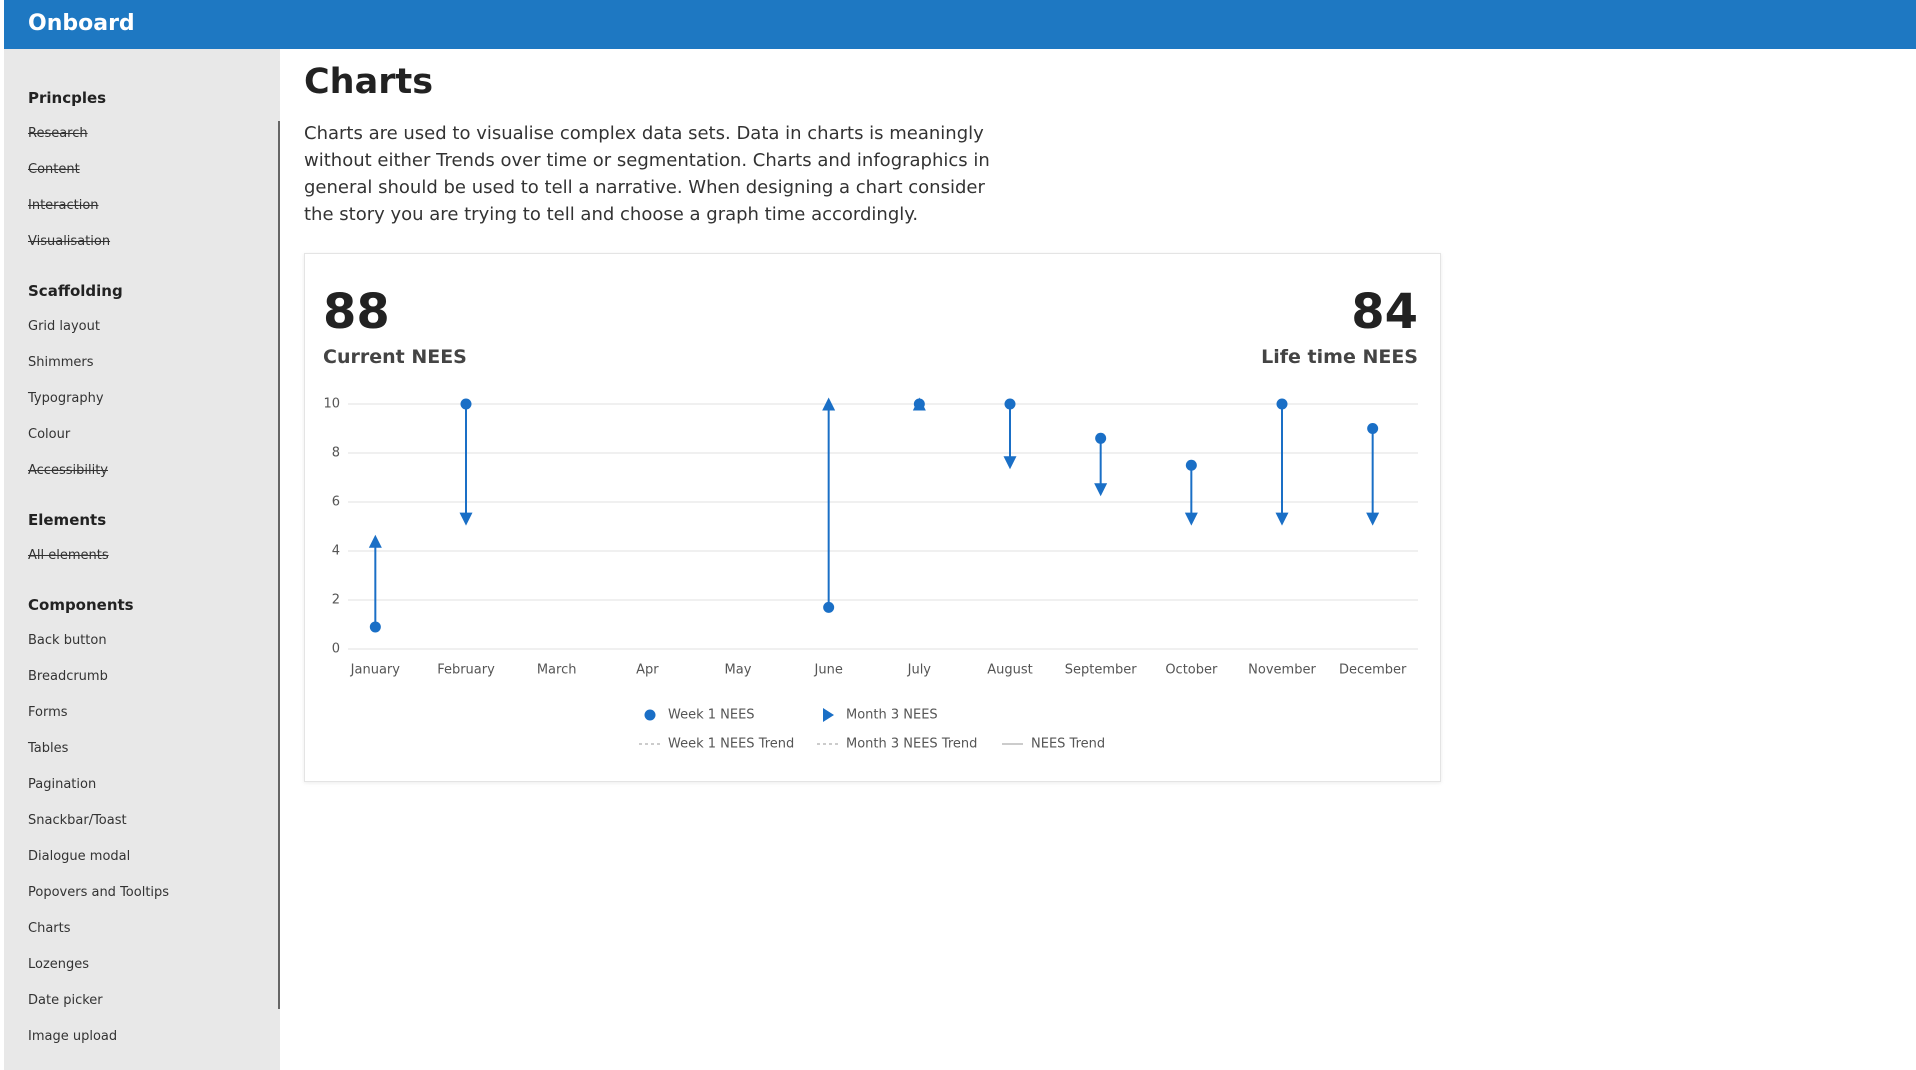  Describe the element at coordinates (75, 291) in the screenshot. I see `nav-section: Scaffolding` at that location.